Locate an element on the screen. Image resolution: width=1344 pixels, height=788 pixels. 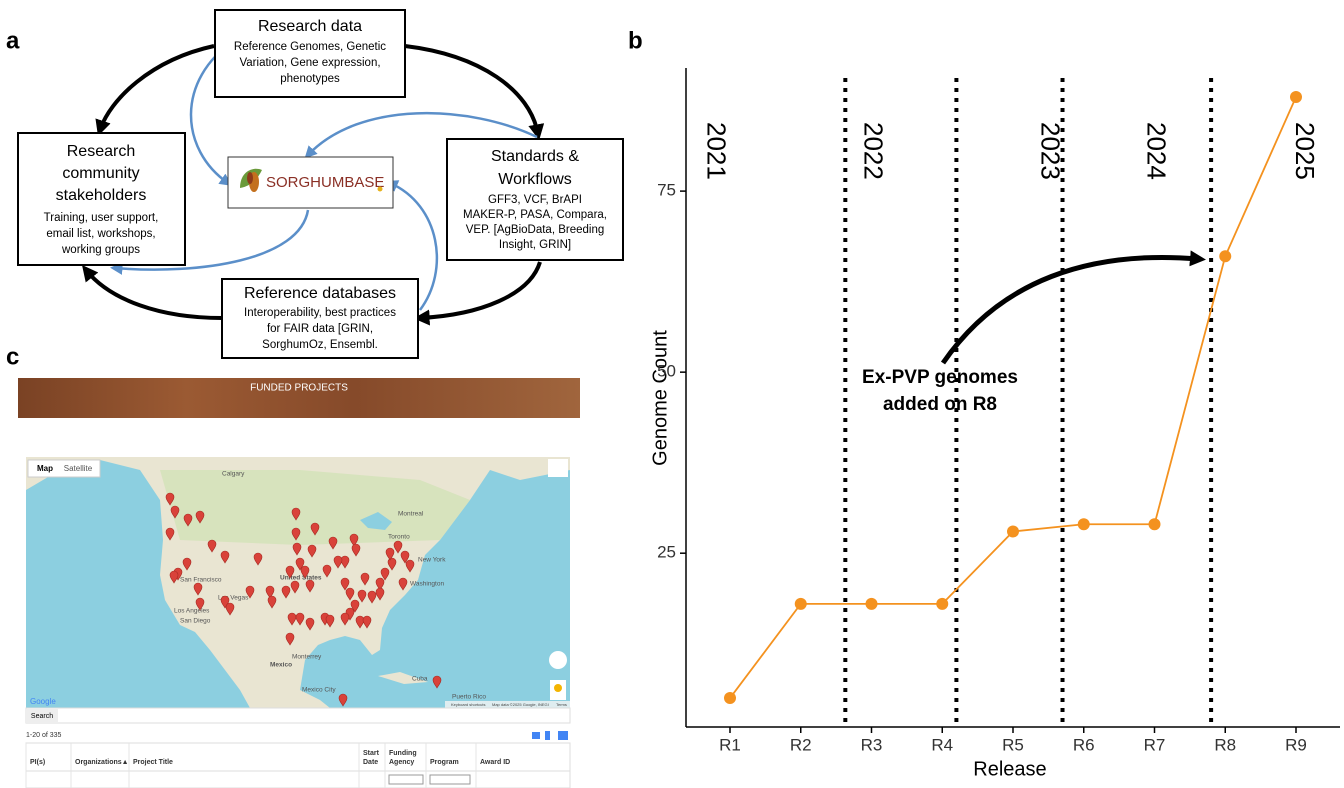
node-text: SorghumOz, Ensembl. is located at coordinates (320, 345).